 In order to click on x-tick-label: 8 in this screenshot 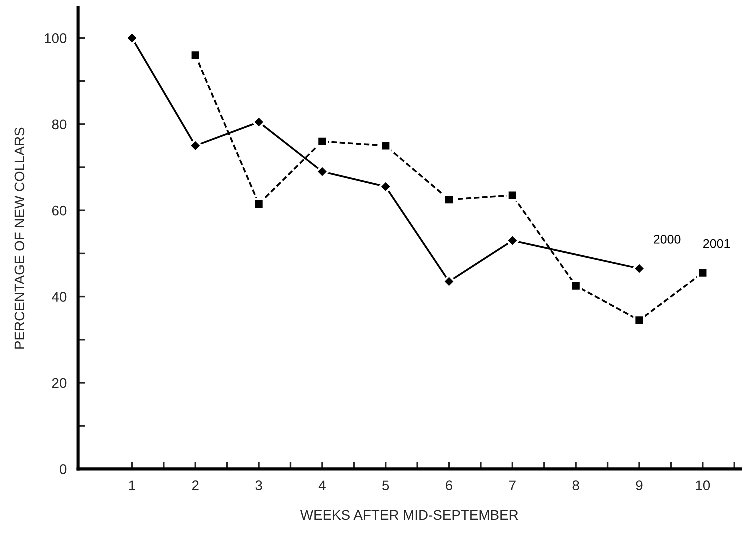, I will do `click(576, 485)`.